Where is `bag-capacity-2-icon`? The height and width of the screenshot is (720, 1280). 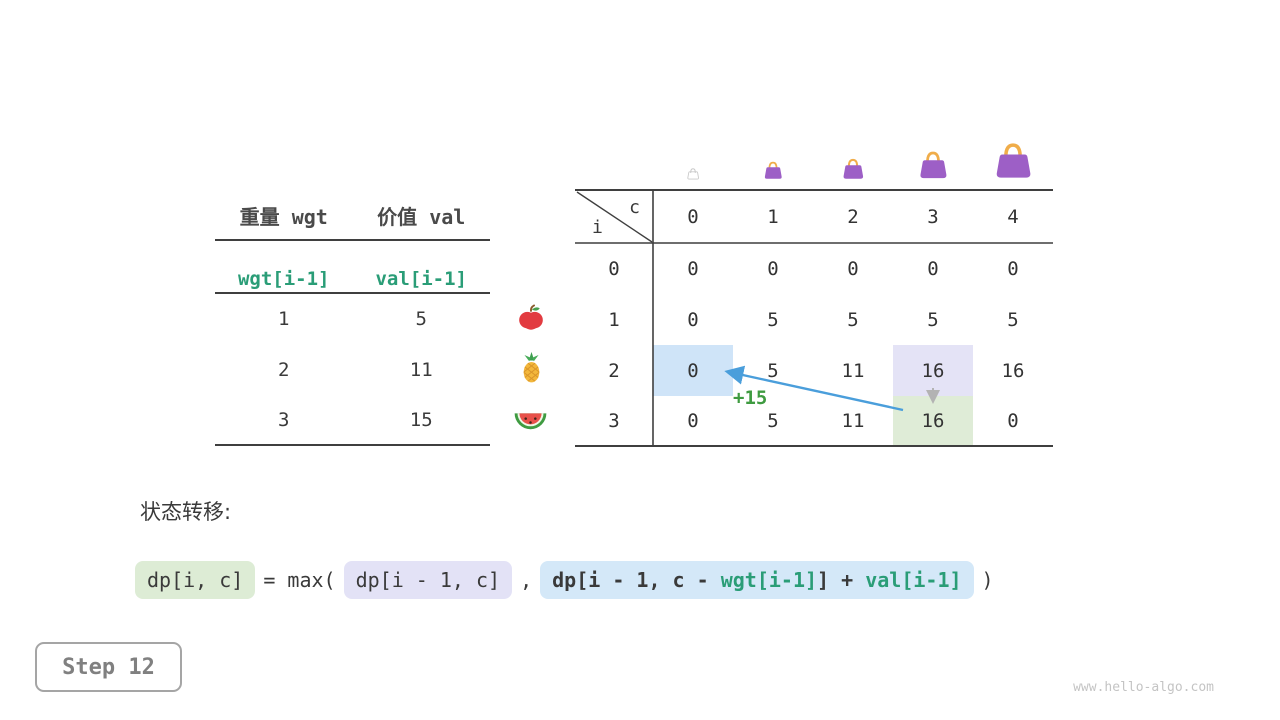 bag-capacity-2-icon is located at coordinates (853, 168).